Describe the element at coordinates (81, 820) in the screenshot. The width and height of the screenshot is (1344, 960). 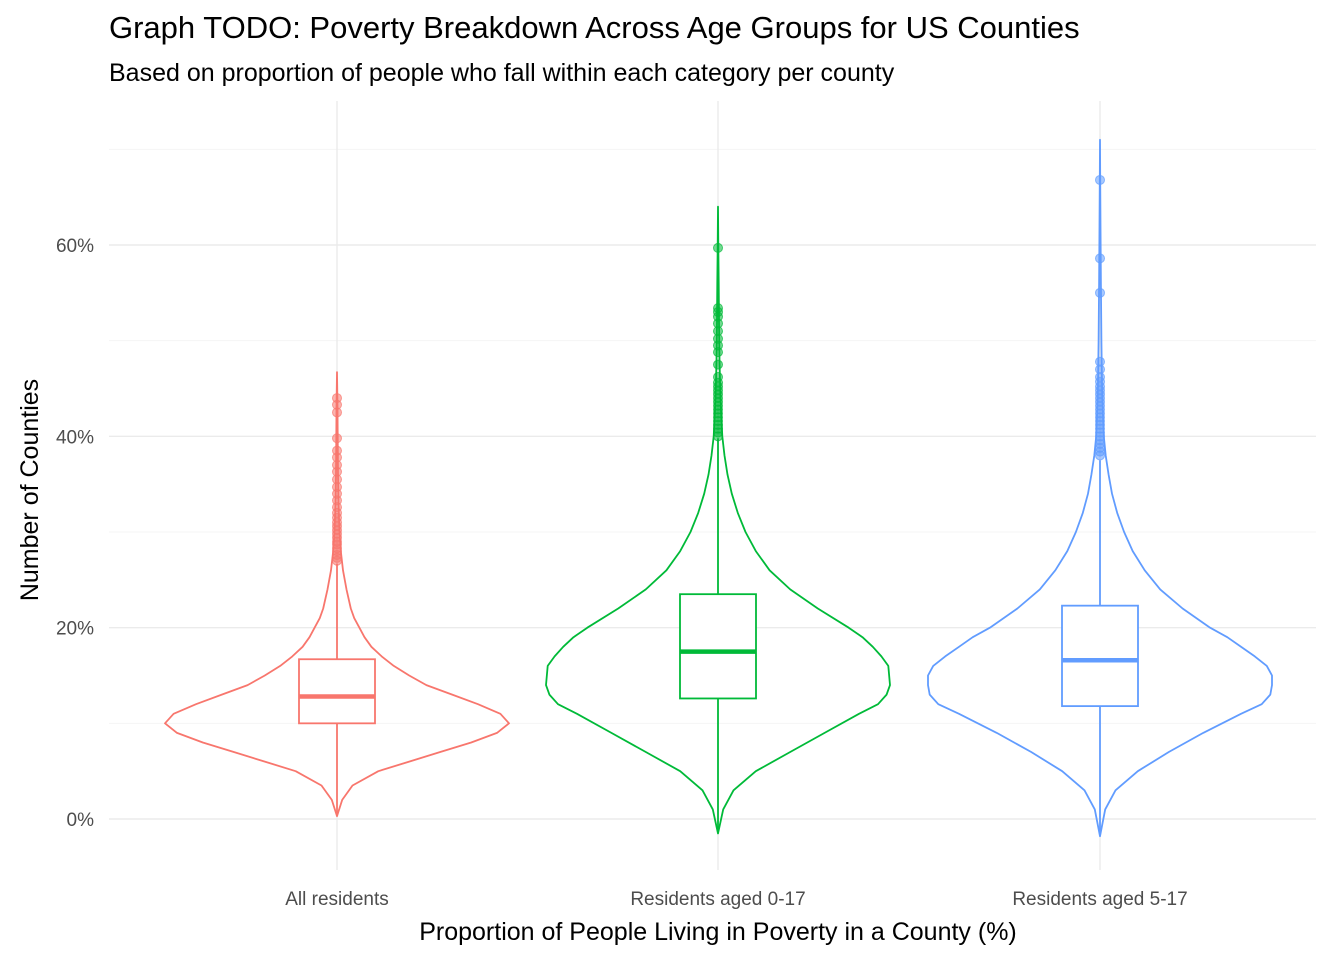
I see `y-tick-label: 0%` at that location.